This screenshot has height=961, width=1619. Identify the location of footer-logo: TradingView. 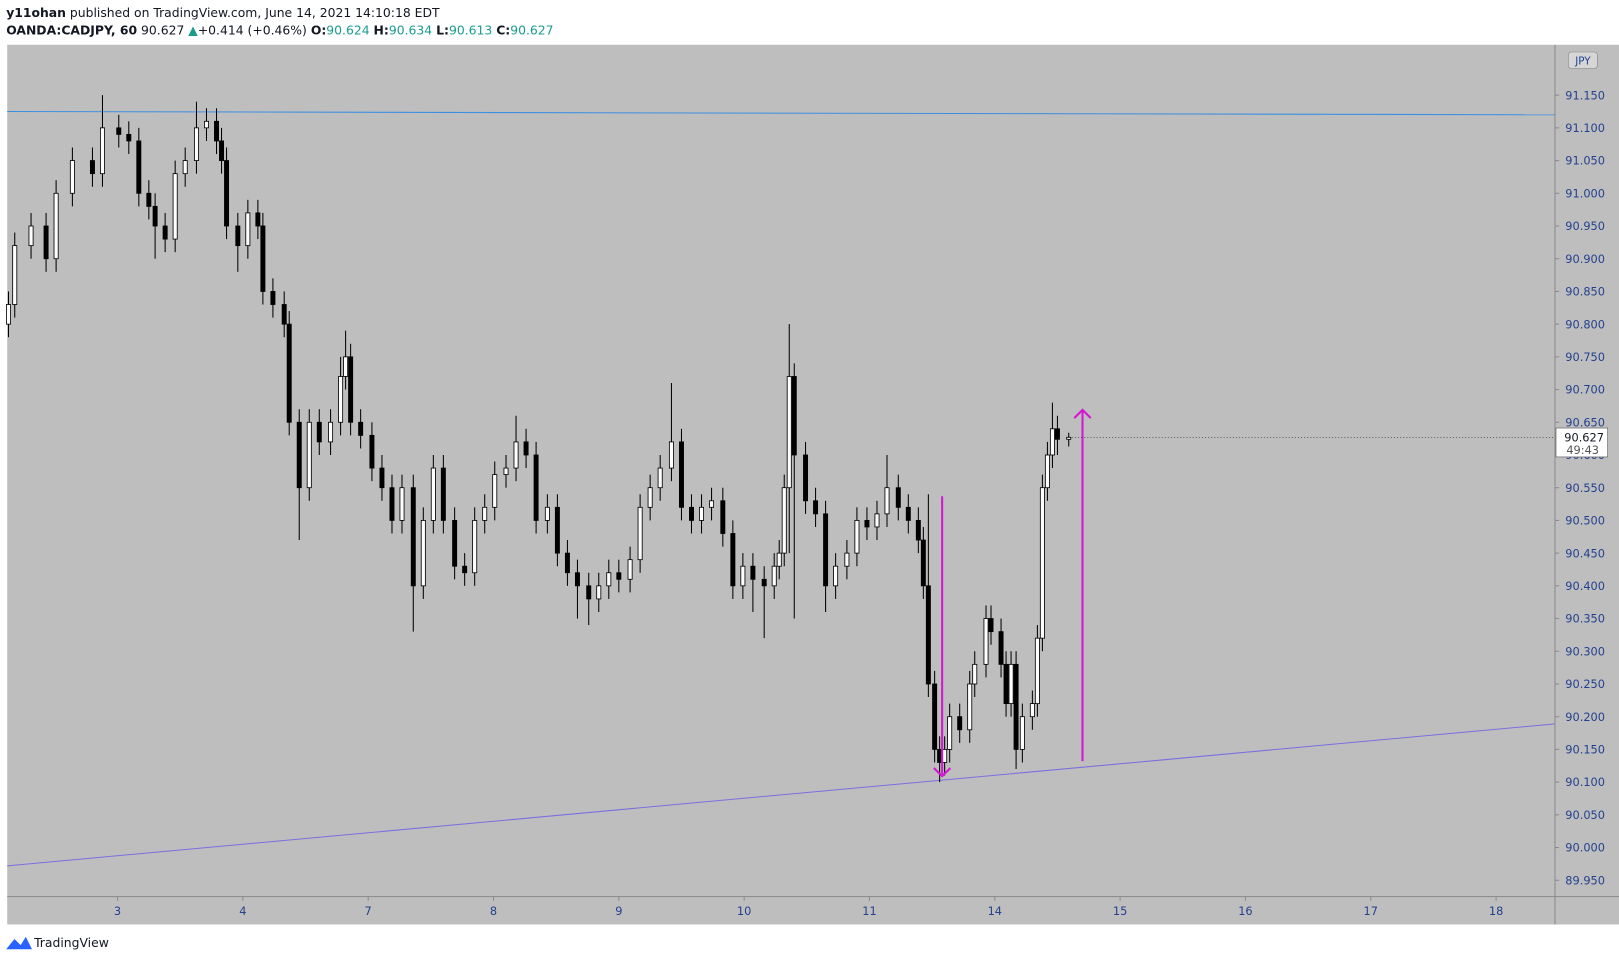
(57, 942).